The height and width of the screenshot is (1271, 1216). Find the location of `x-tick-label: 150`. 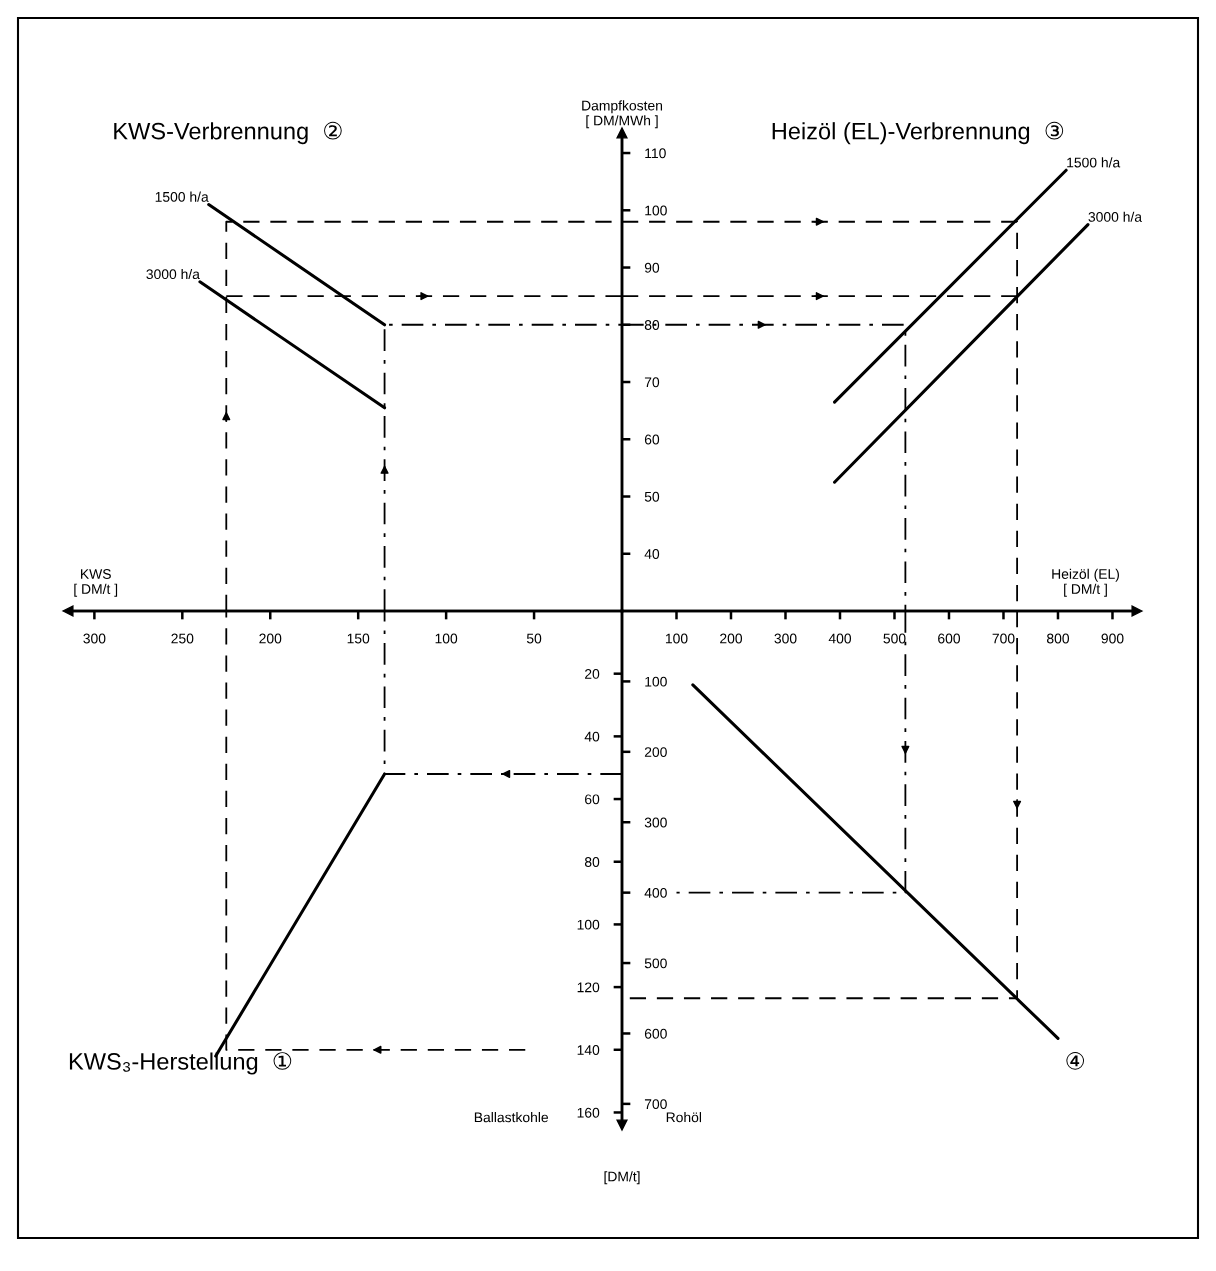

x-tick-label: 150 is located at coordinates (358, 638).